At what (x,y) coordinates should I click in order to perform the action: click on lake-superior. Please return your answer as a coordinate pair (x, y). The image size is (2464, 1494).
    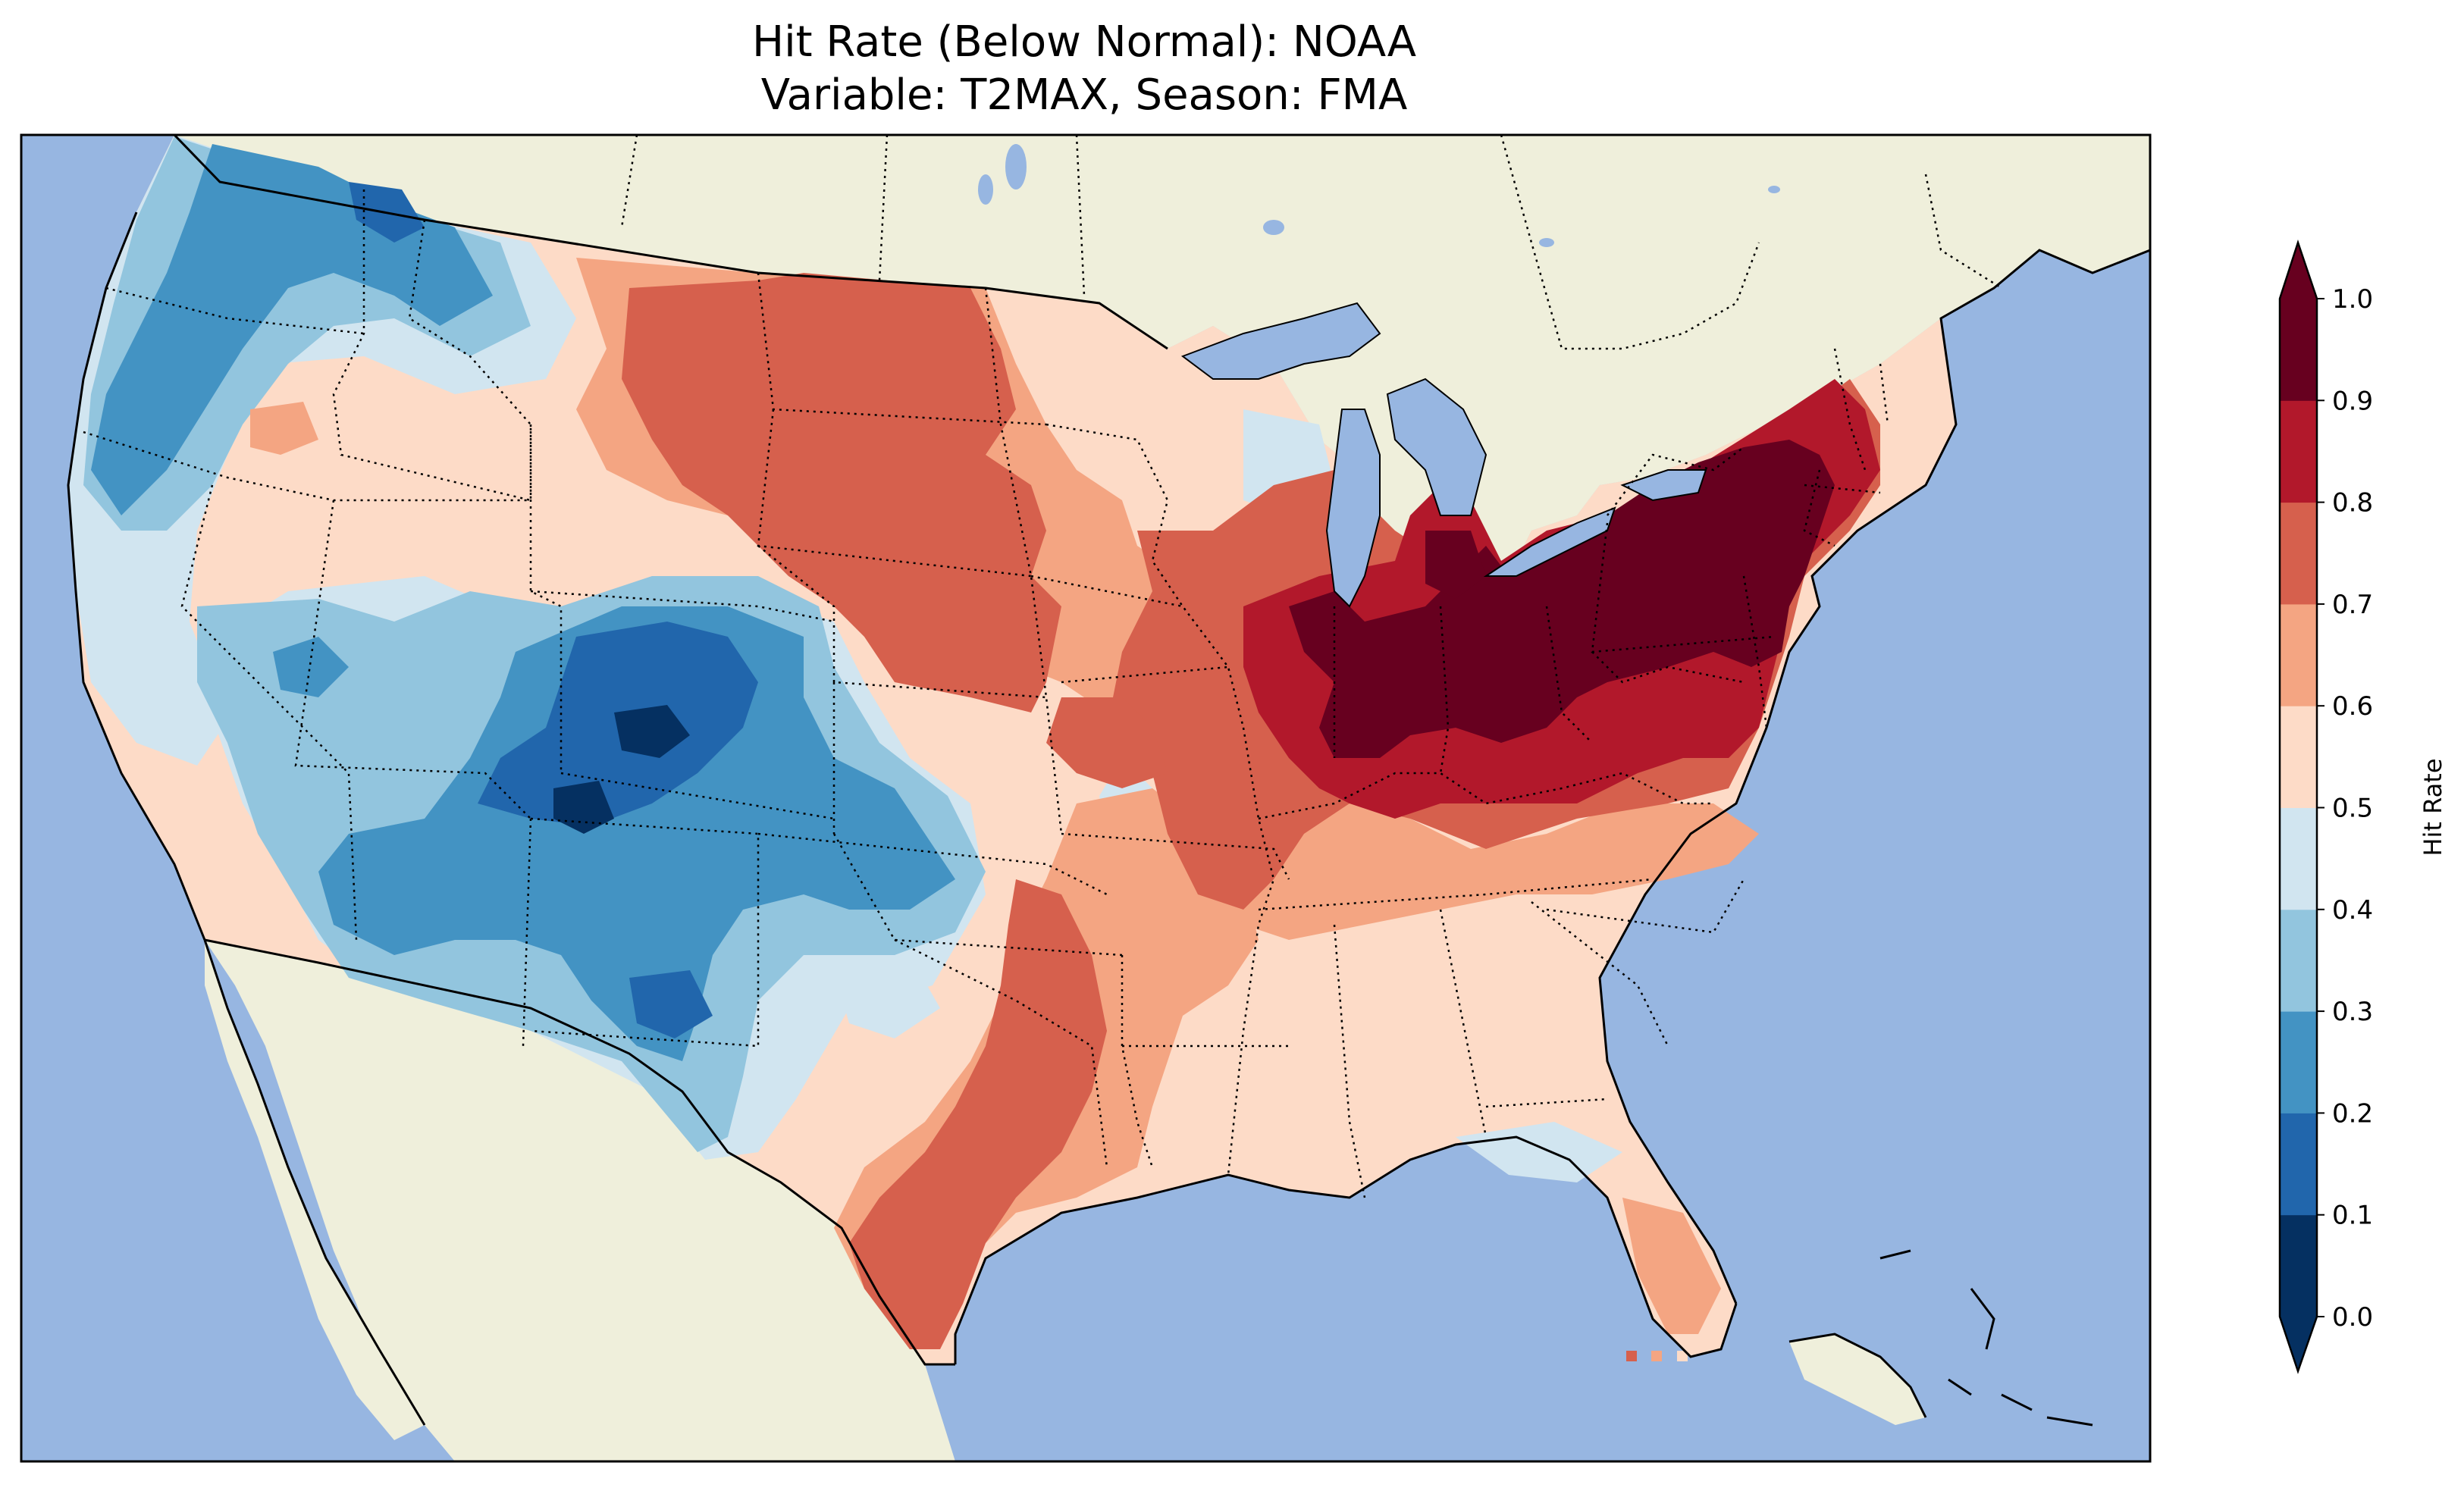
    Looking at the image, I should click on (1280, 341).